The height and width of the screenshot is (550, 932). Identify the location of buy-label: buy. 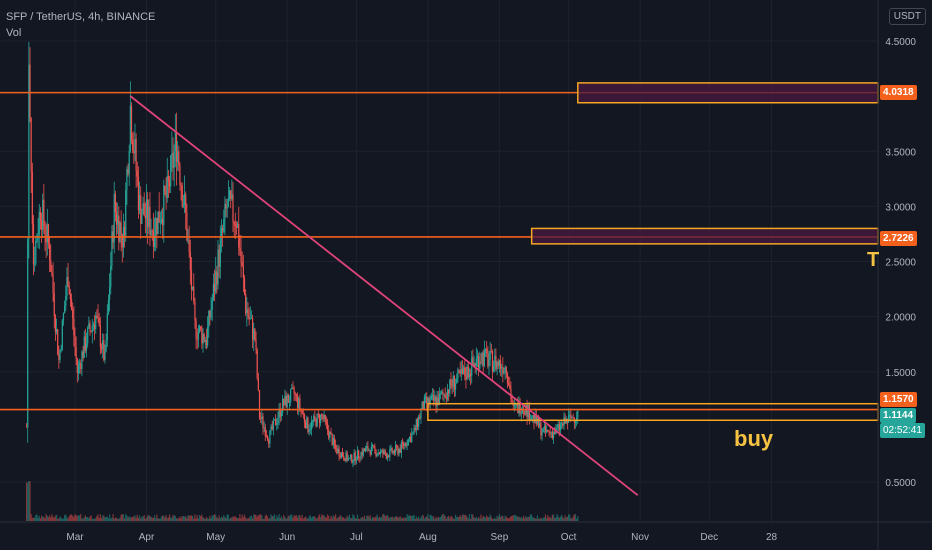
(754, 438).